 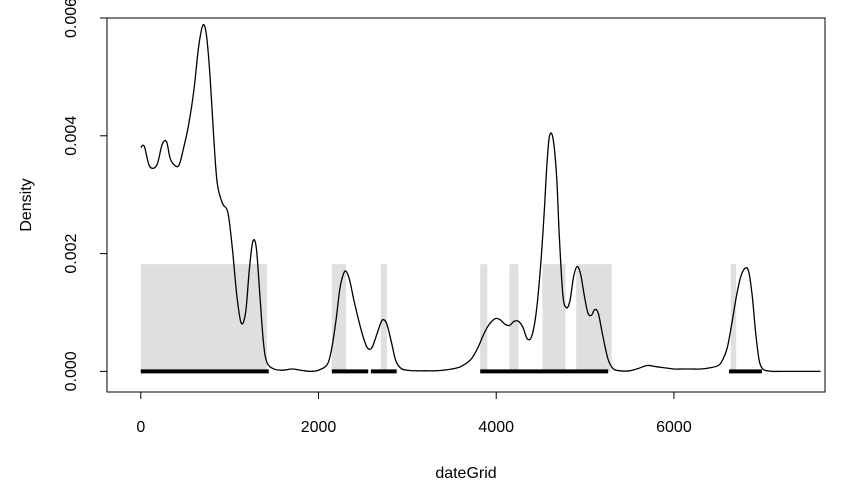 I want to click on x-axis-label: dateGrid, so click(x=465, y=473).